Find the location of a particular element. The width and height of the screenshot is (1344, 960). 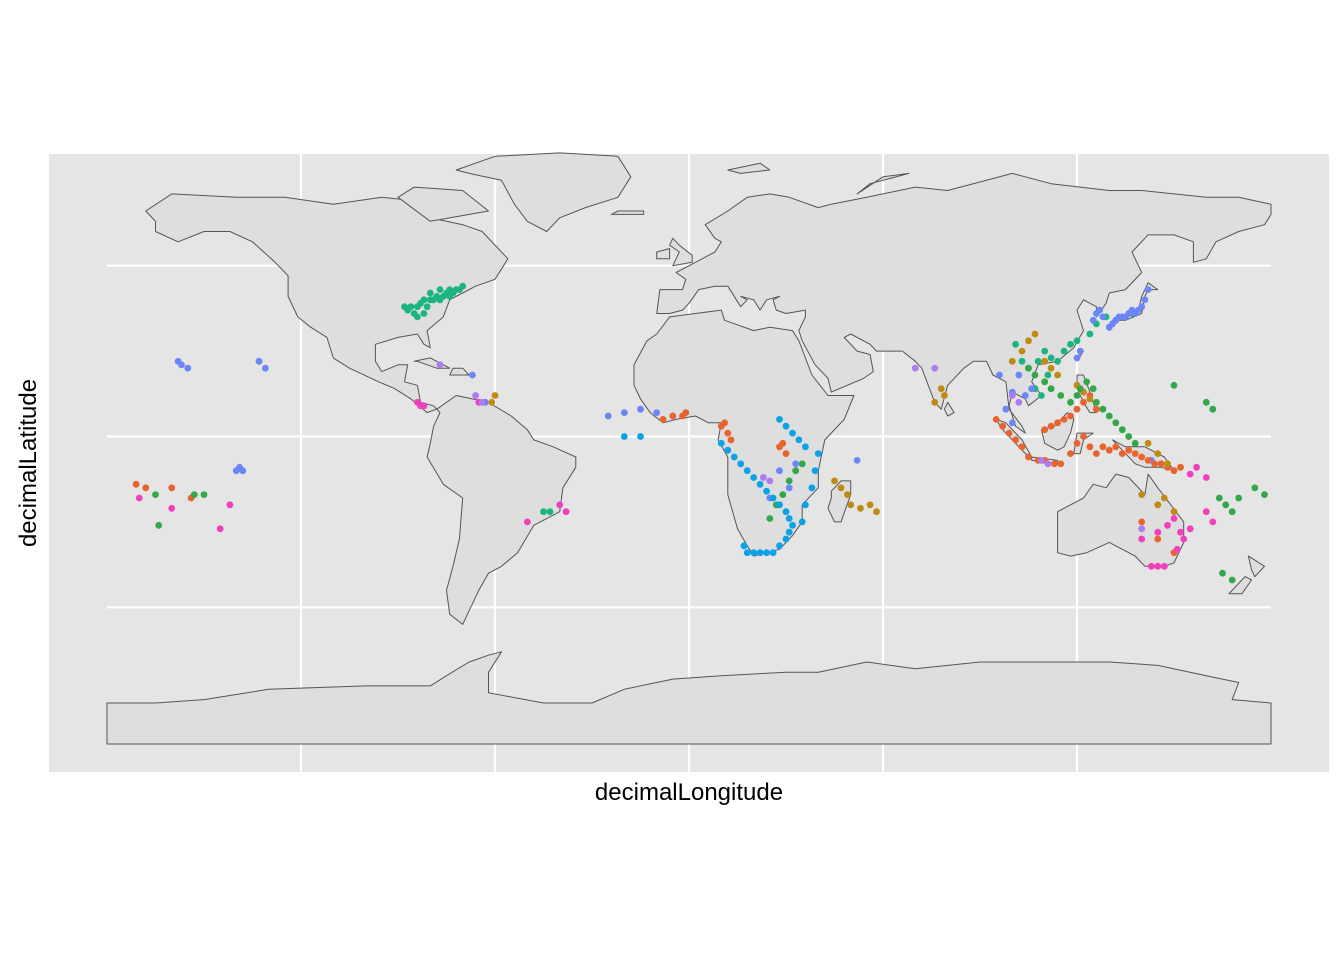

y-axis-title: decimalLatitude is located at coordinates (28, 463).